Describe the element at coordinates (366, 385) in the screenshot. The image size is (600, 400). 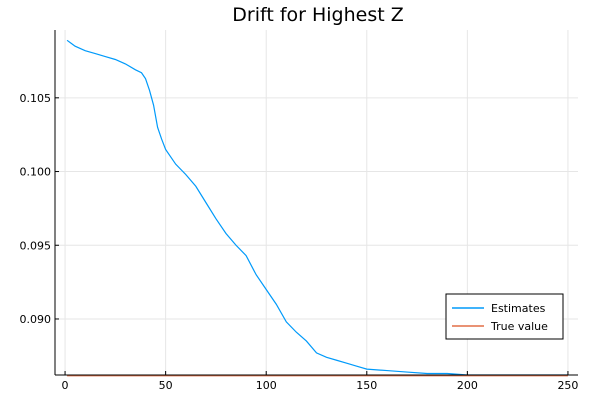
I see `x-tick-label: 150` at that location.